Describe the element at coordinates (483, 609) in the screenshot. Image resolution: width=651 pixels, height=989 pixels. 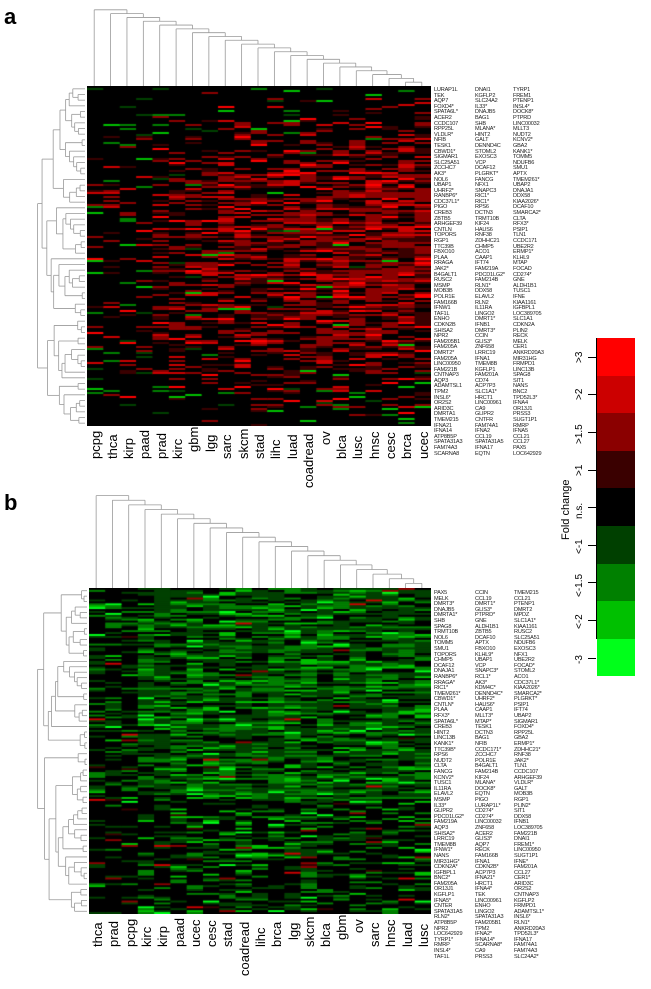
I see `gene-label: GLIS3*` at that location.